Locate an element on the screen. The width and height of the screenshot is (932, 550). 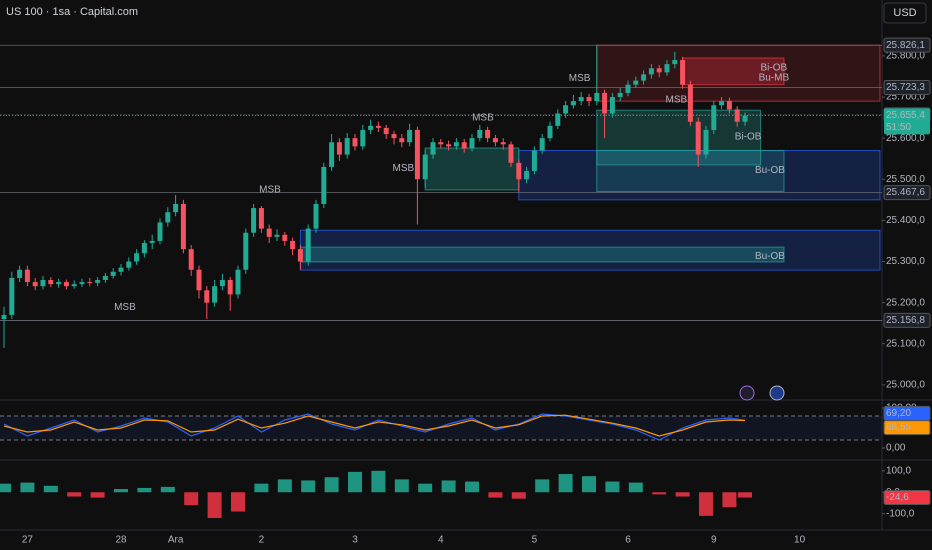
last-price-label: 25.655,4 is located at coordinates (905, 115).